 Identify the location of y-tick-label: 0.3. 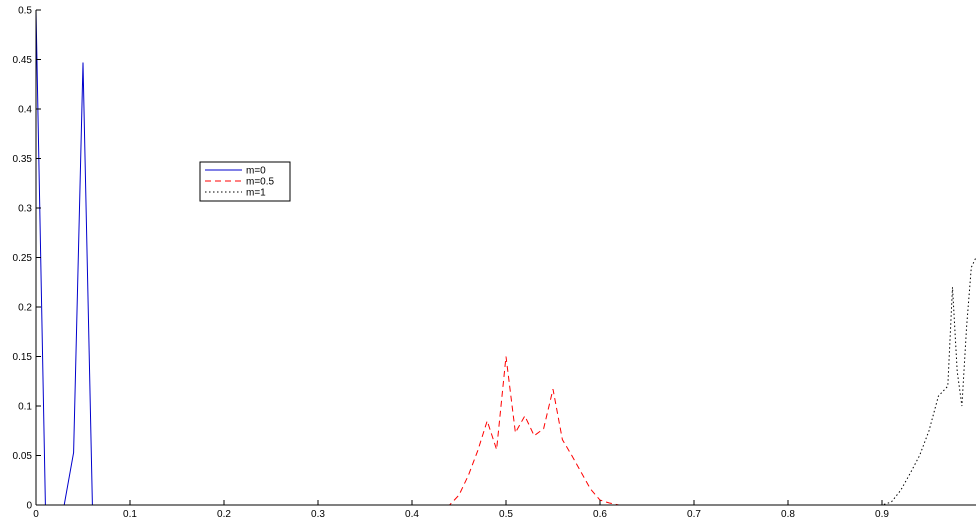
(25, 209).